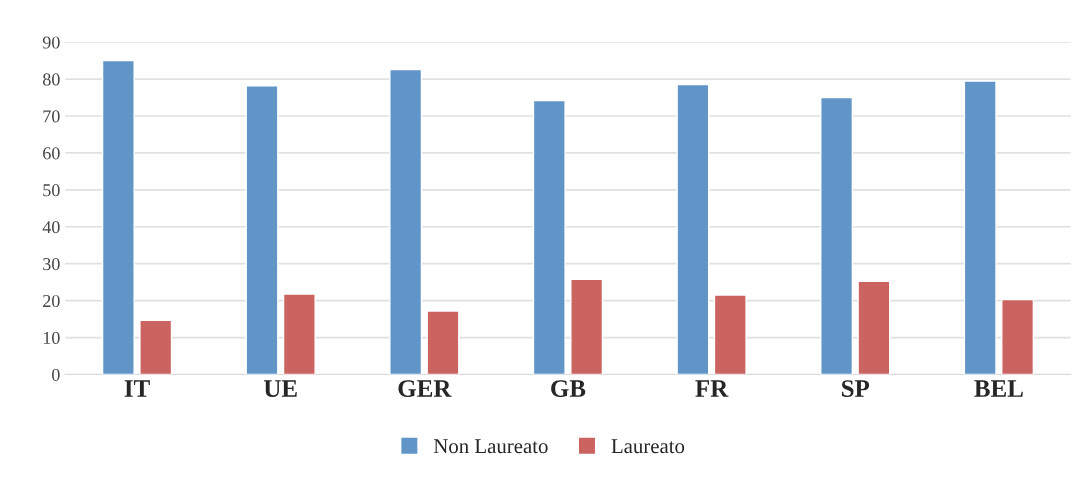  Describe the element at coordinates (998, 388) in the screenshot. I see `x-tick-label: BEL` at that location.